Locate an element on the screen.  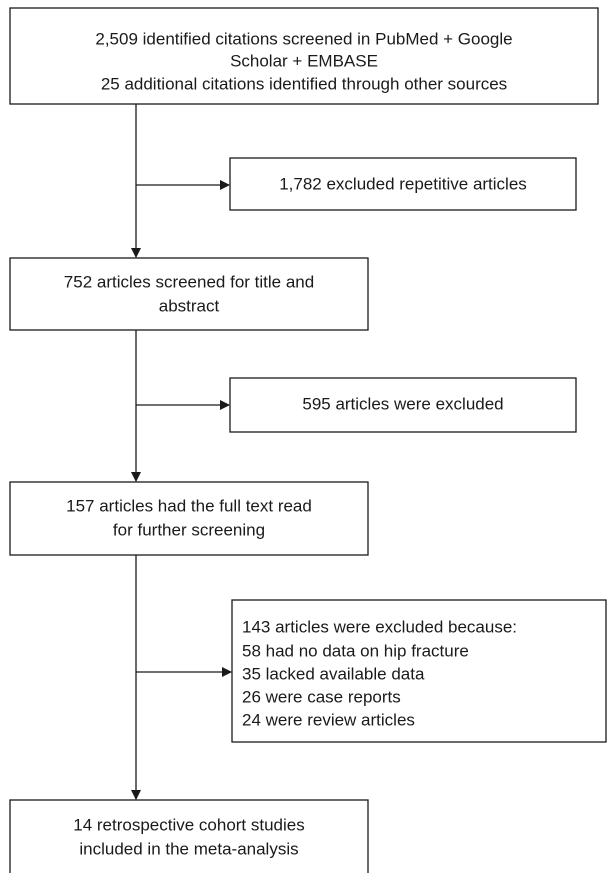
node-text: 595 articles were excluded is located at coordinates (402, 403).